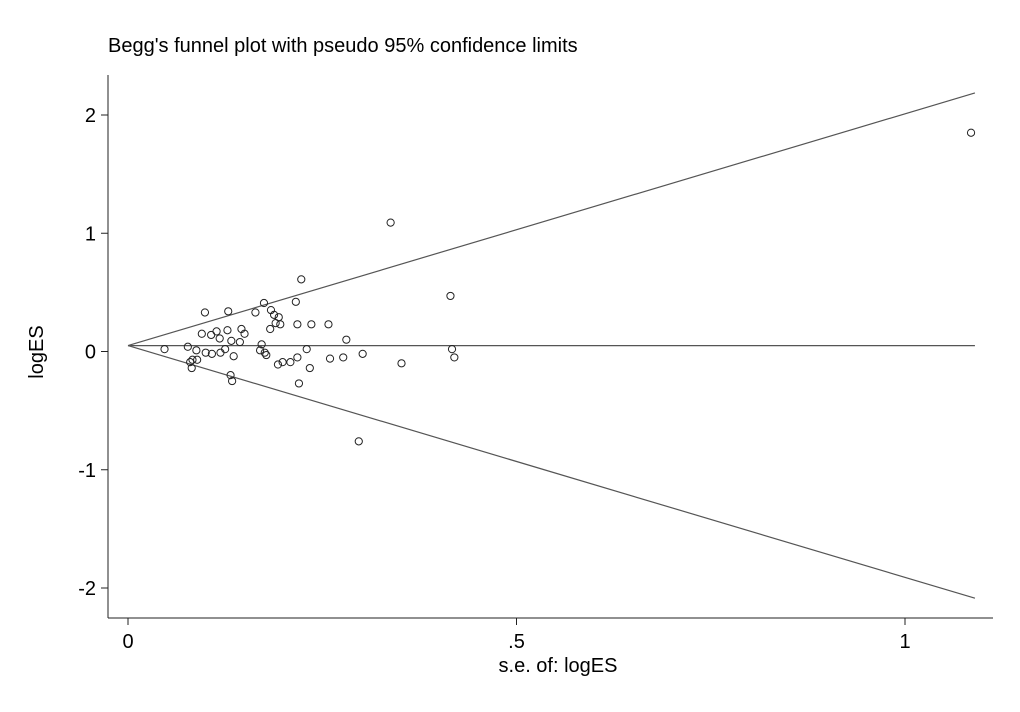  What do you see at coordinates (87, 471) in the screenshot?
I see `y-tick-label: -1` at bounding box center [87, 471].